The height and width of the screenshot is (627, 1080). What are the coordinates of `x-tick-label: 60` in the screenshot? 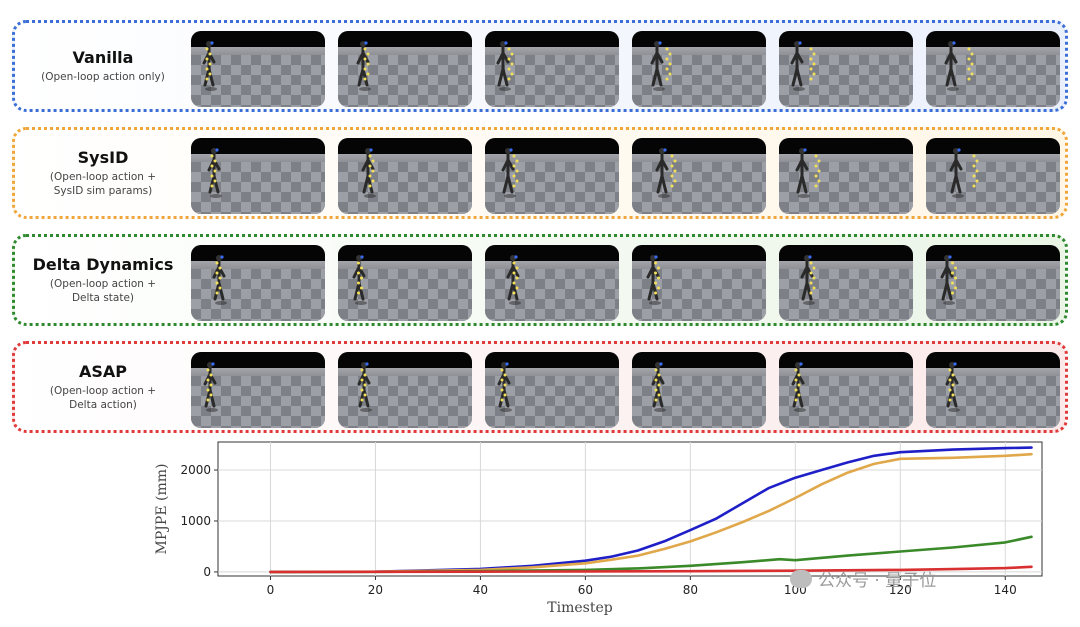 It's located at (585, 590).